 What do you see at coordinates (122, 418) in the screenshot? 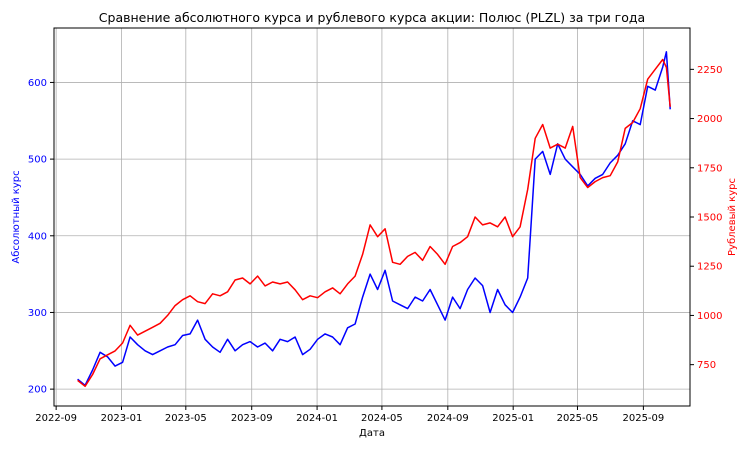
I see `x-tick-label: 2023-01` at bounding box center [122, 418].